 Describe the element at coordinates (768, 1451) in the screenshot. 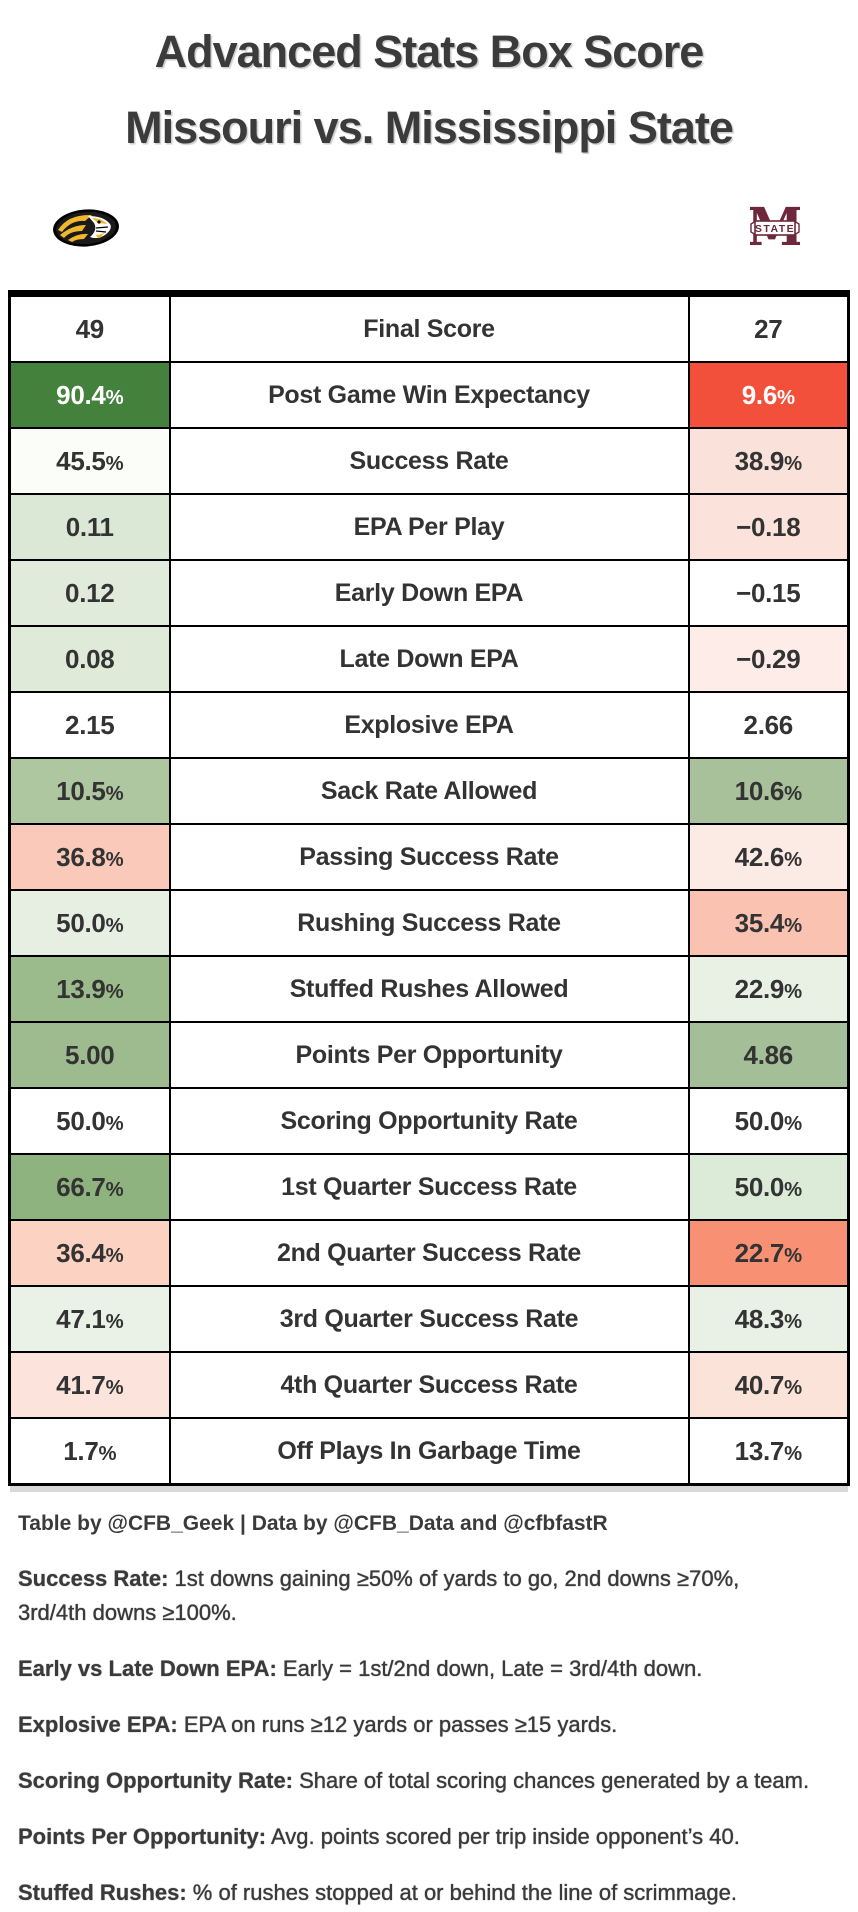

I see `away-value-cell: 13.7%` at that location.